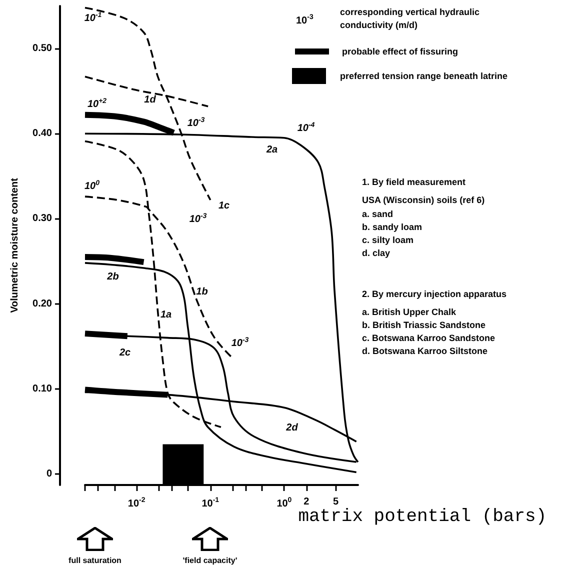 The height and width of the screenshot is (568, 574). Describe the element at coordinates (292, 428) in the screenshot. I see `annotation: 2d` at that location.